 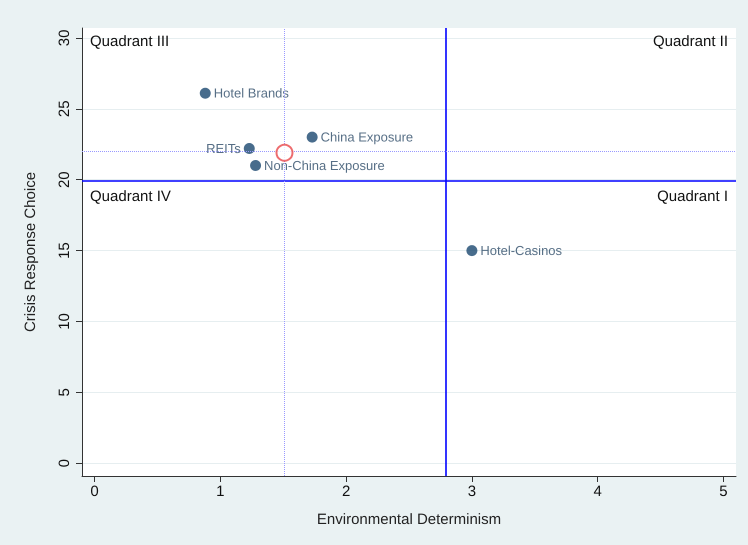 I want to click on y-tick-label: 5, so click(x=64, y=392).